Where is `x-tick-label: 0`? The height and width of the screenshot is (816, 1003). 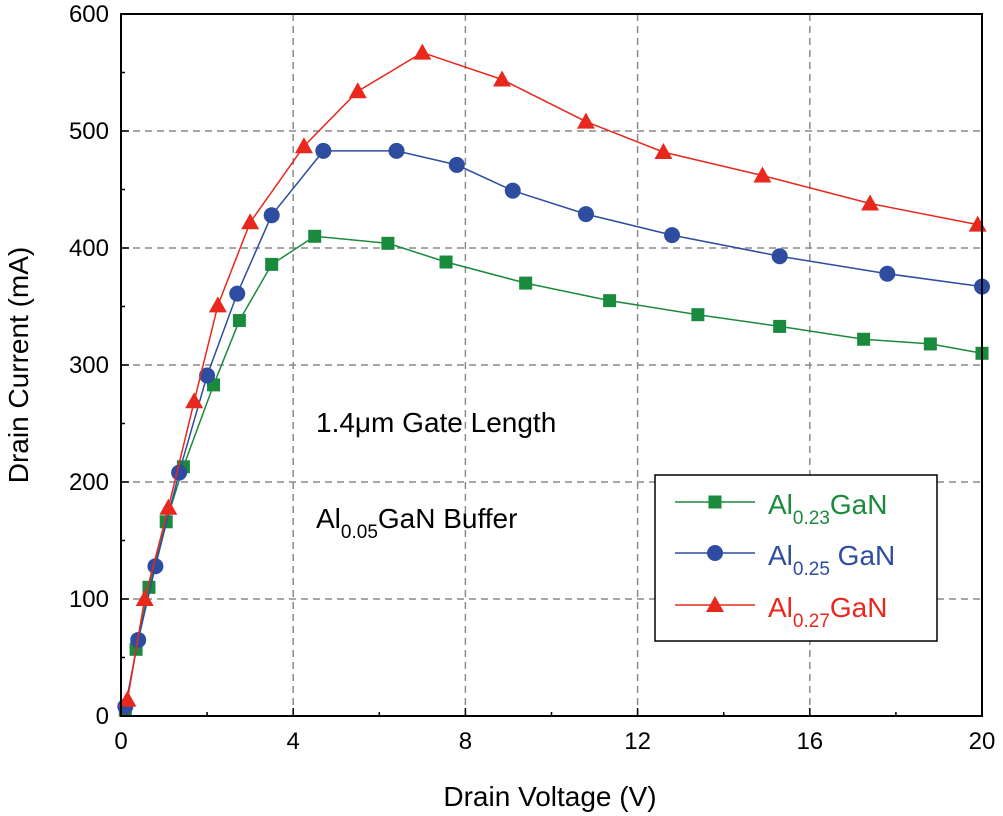
x-tick-label: 0 is located at coordinates (120, 741).